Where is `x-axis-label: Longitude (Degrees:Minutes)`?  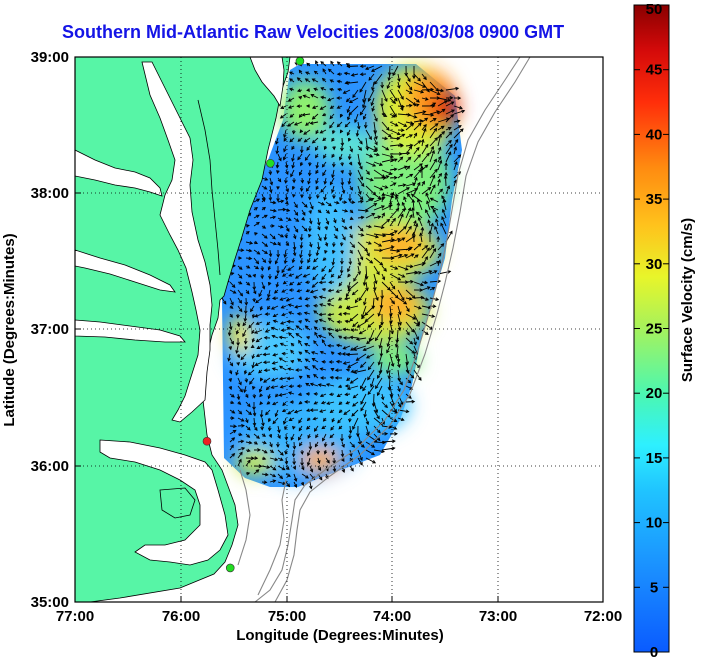 x-axis-label: Longitude (Degrees:Minutes) is located at coordinates (340, 635).